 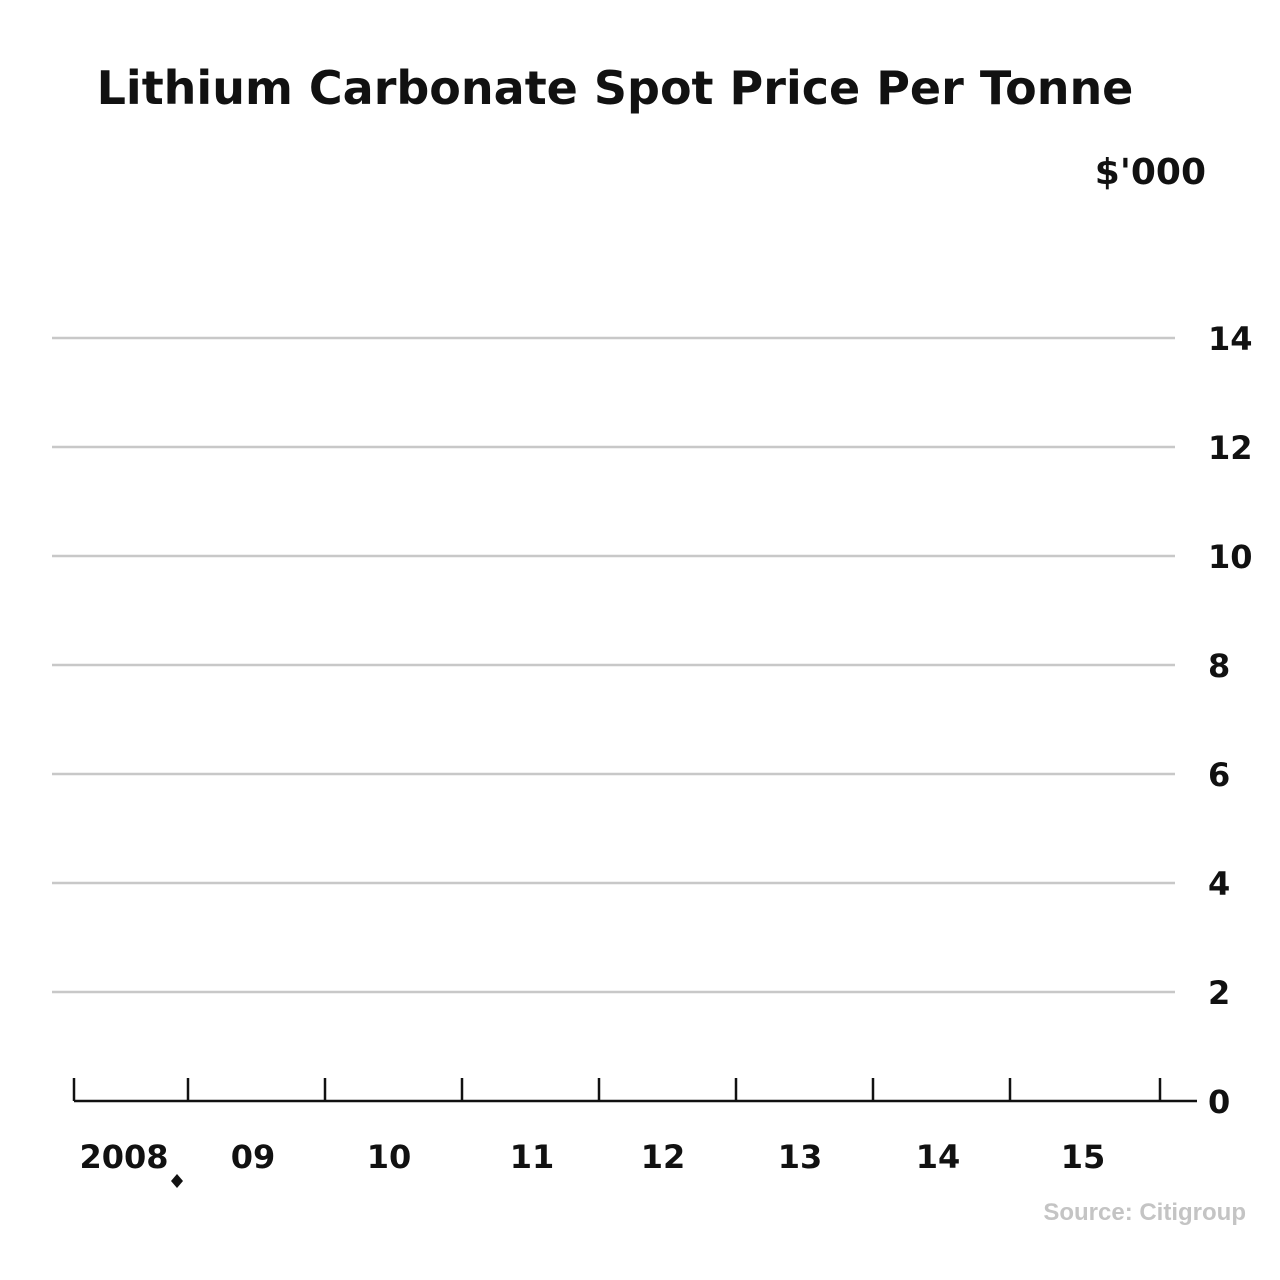 I want to click on y-tick-label-10: 10, so click(x=1230, y=557).